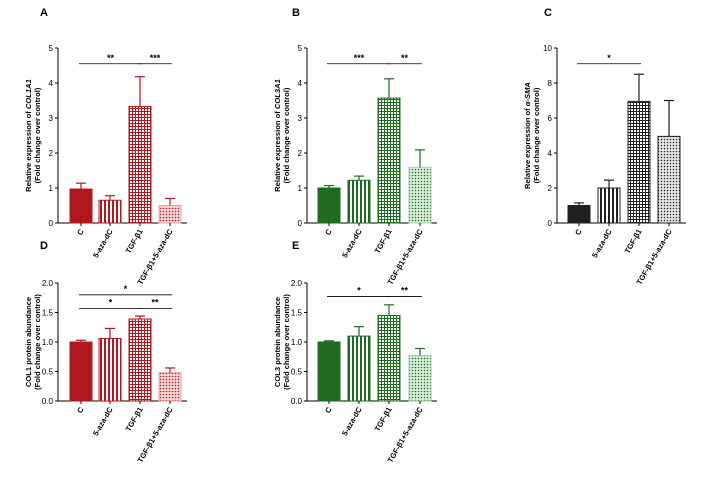  I want to click on y-tick-label: 6, so click(550, 118).